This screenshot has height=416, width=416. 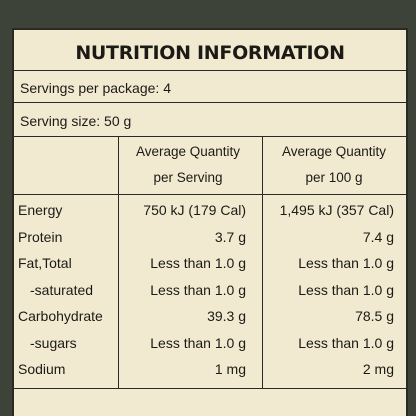 What do you see at coordinates (42, 369) in the screenshot?
I see `nutrient-name: Sodium` at bounding box center [42, 369].